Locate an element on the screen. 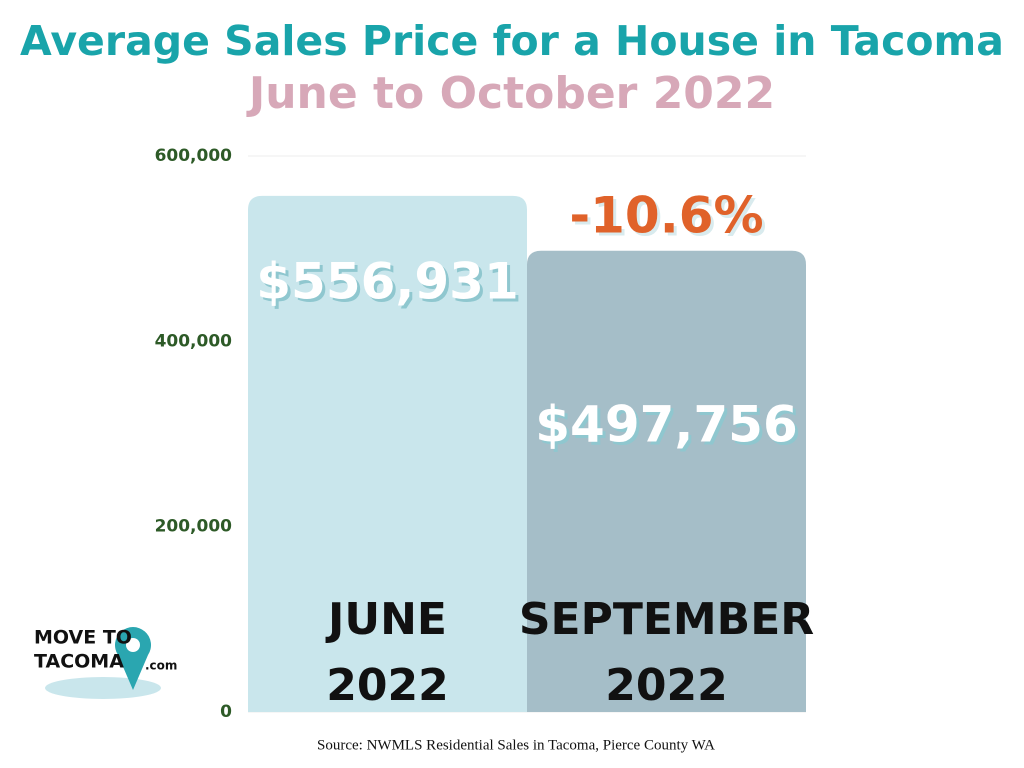 The height and width of the screenshot is (768, 1024). value-label-shadow: $556,931 is located at coordinates (390, 285).